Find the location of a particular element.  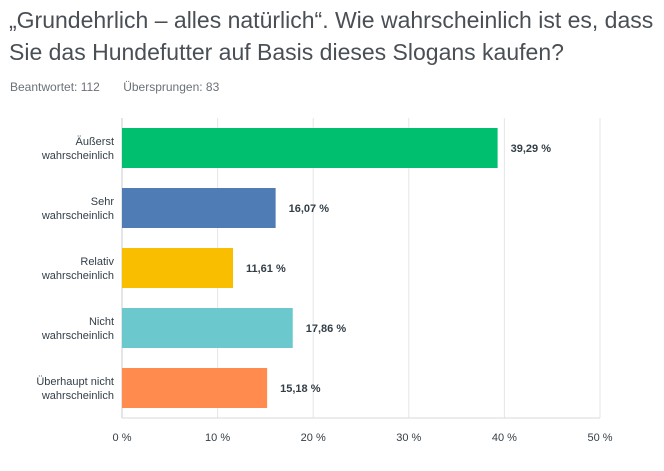

response-stats: Beantwortet: 112 Übersprungen: 83 is located at coordinates (124, 87).